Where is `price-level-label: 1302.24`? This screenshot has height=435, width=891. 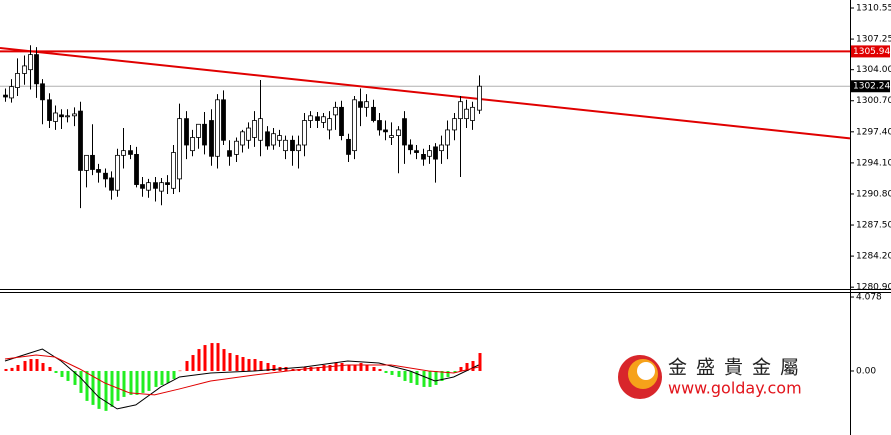
price-level-label: 1302.24 is located at coordinates (871, 87).